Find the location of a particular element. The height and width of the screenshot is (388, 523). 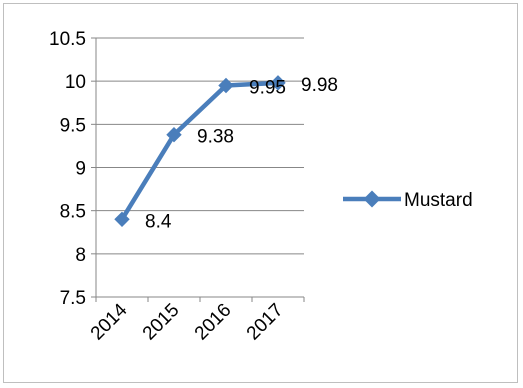

data-labels: 8.4 9.38 9.95 9.98 is located at coordinates (241, 153).